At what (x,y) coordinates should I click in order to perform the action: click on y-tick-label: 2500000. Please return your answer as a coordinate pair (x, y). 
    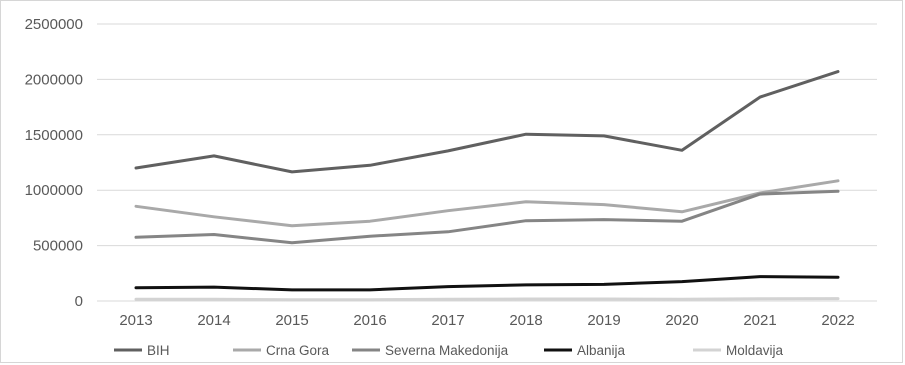
    Looking at the image, I should click on (54, 24).